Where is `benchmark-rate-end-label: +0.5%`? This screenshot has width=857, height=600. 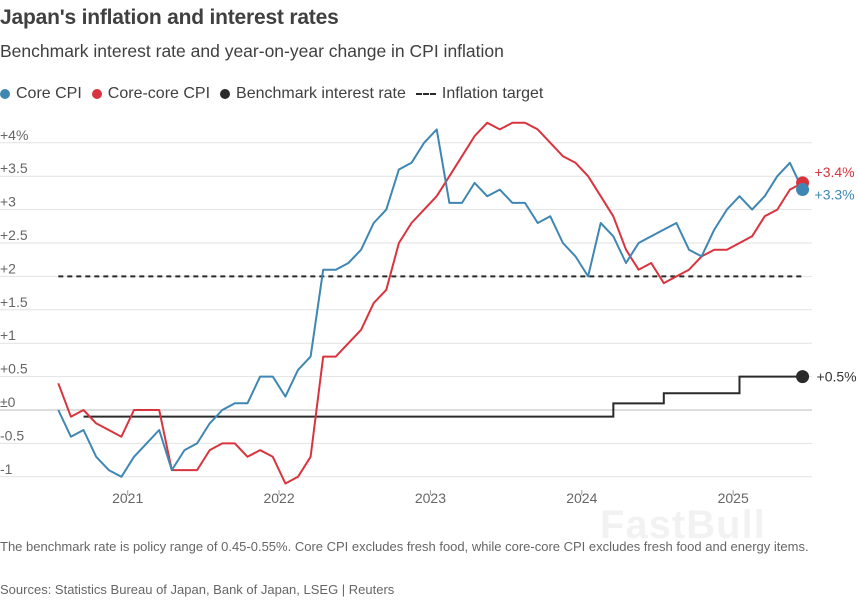
benchmark-rate-end-label: +0.5% is located at coordinates (837, 377).